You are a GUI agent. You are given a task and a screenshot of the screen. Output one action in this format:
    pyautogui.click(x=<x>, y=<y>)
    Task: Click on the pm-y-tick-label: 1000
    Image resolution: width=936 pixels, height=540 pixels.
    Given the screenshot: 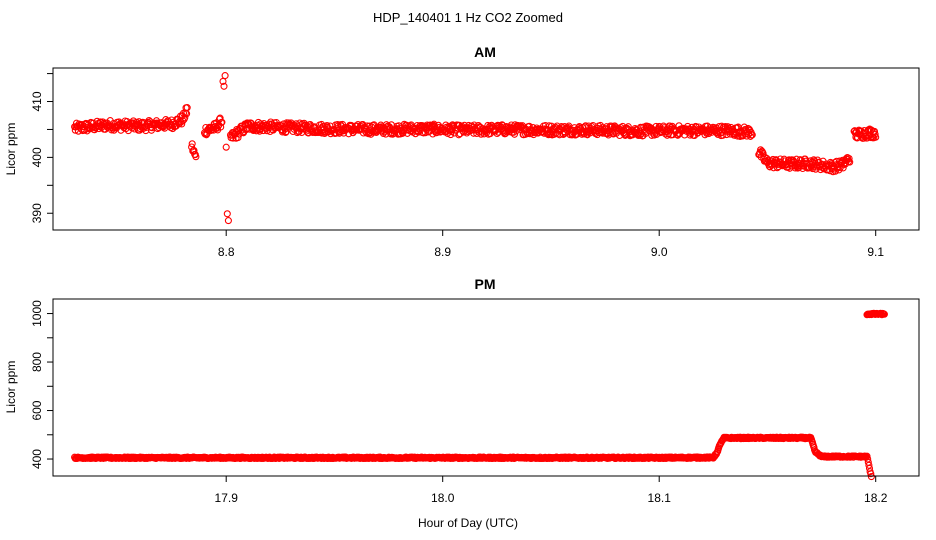 What is the action you would take?
    pyautogui.click(x=37, y=313)
    